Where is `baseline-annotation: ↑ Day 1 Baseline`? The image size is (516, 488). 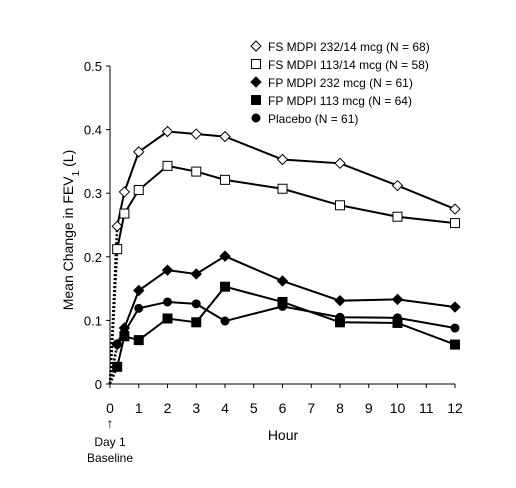 baseline-annotation: ↑ Day 1 Baseline is located at coordinates (110, 440).